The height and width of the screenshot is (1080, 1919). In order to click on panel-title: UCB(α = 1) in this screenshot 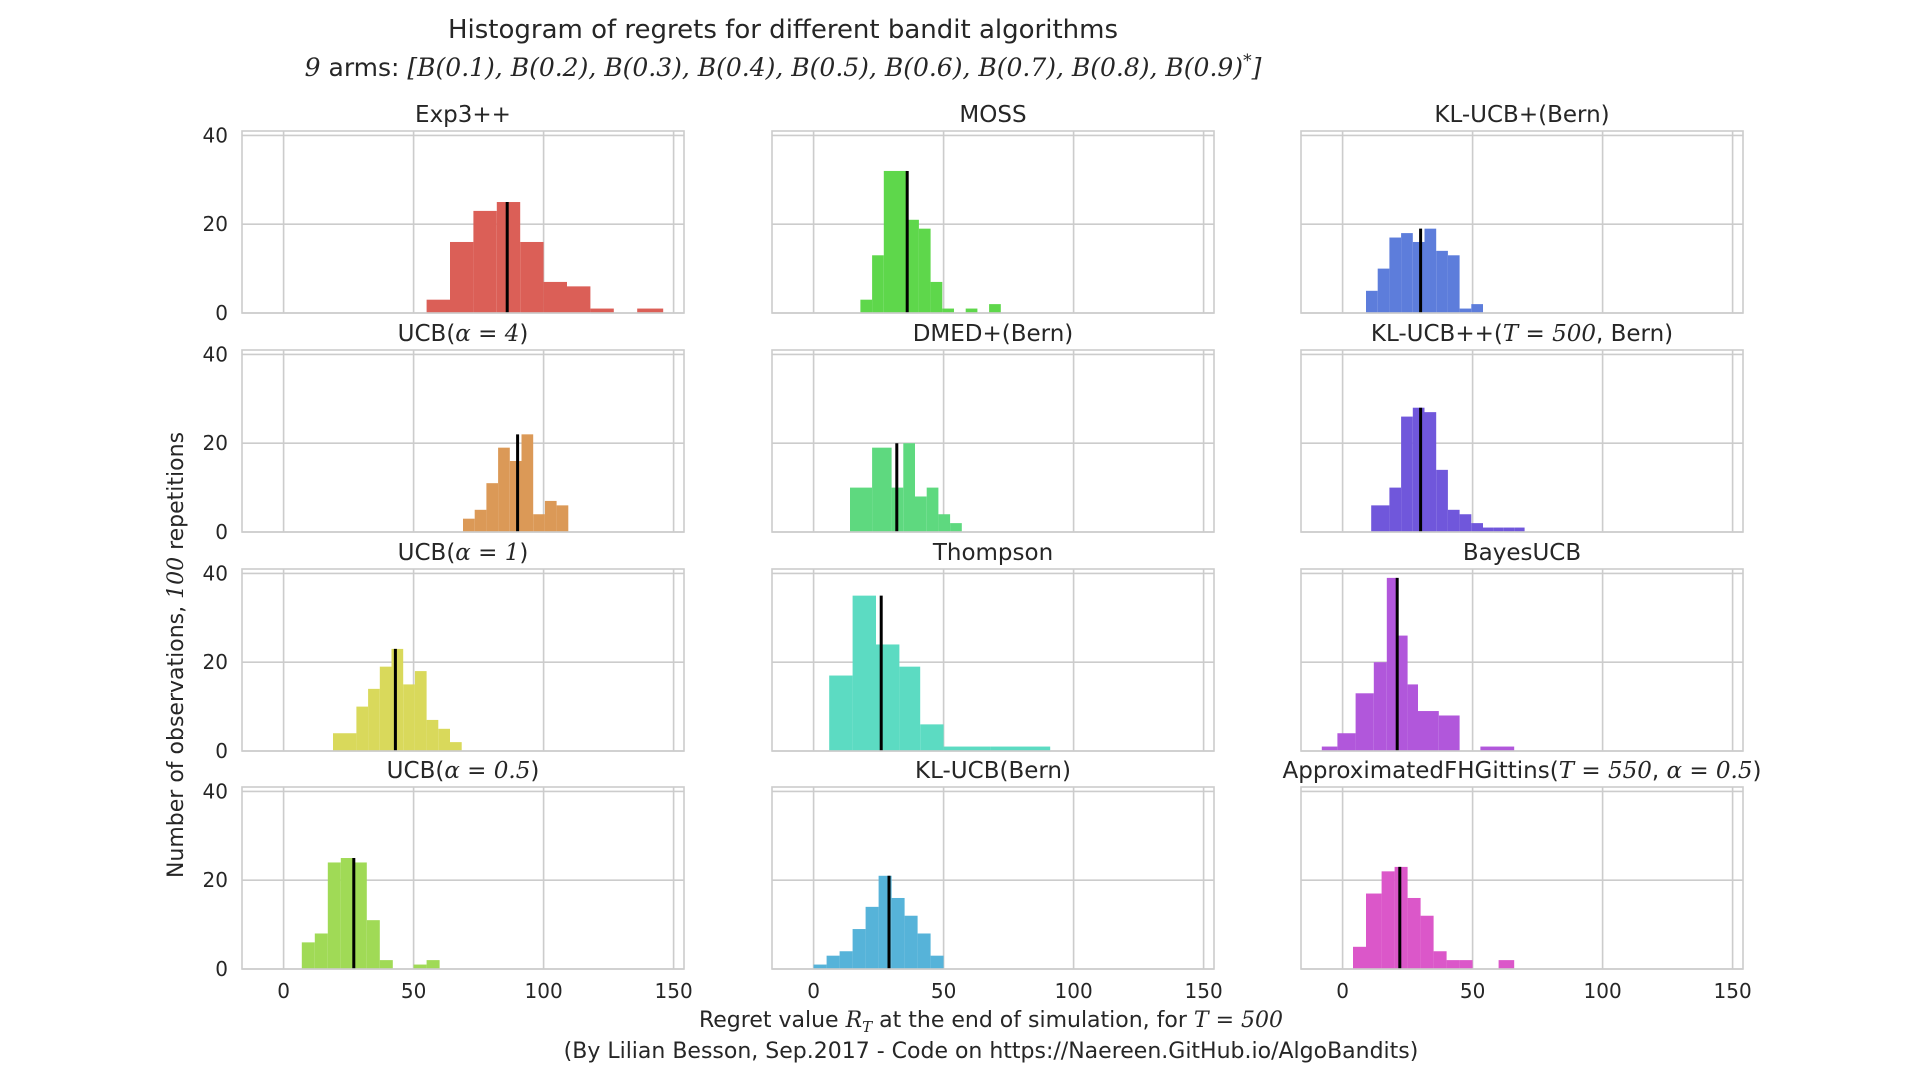, I will do `click(463, 553)`.